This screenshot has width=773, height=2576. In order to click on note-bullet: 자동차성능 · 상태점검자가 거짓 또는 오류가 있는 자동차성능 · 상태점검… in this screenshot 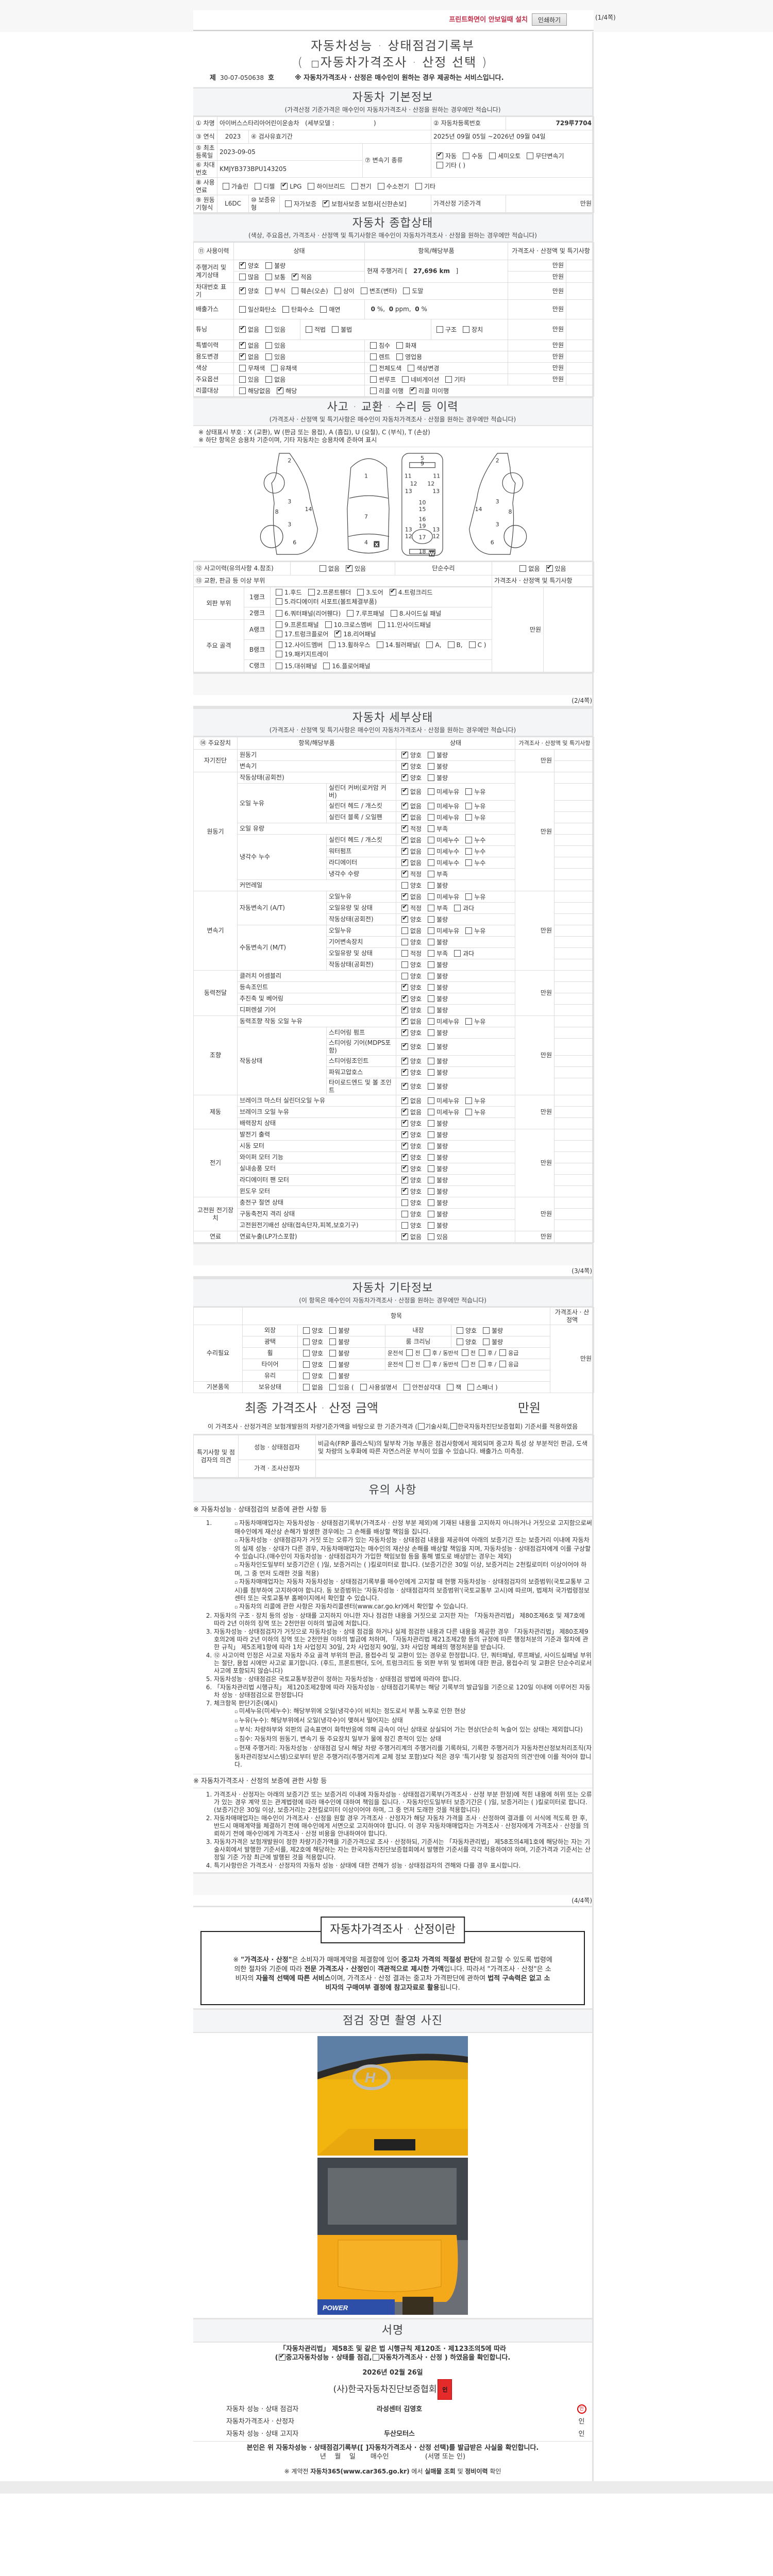, I will do `click(413, 1548)`.